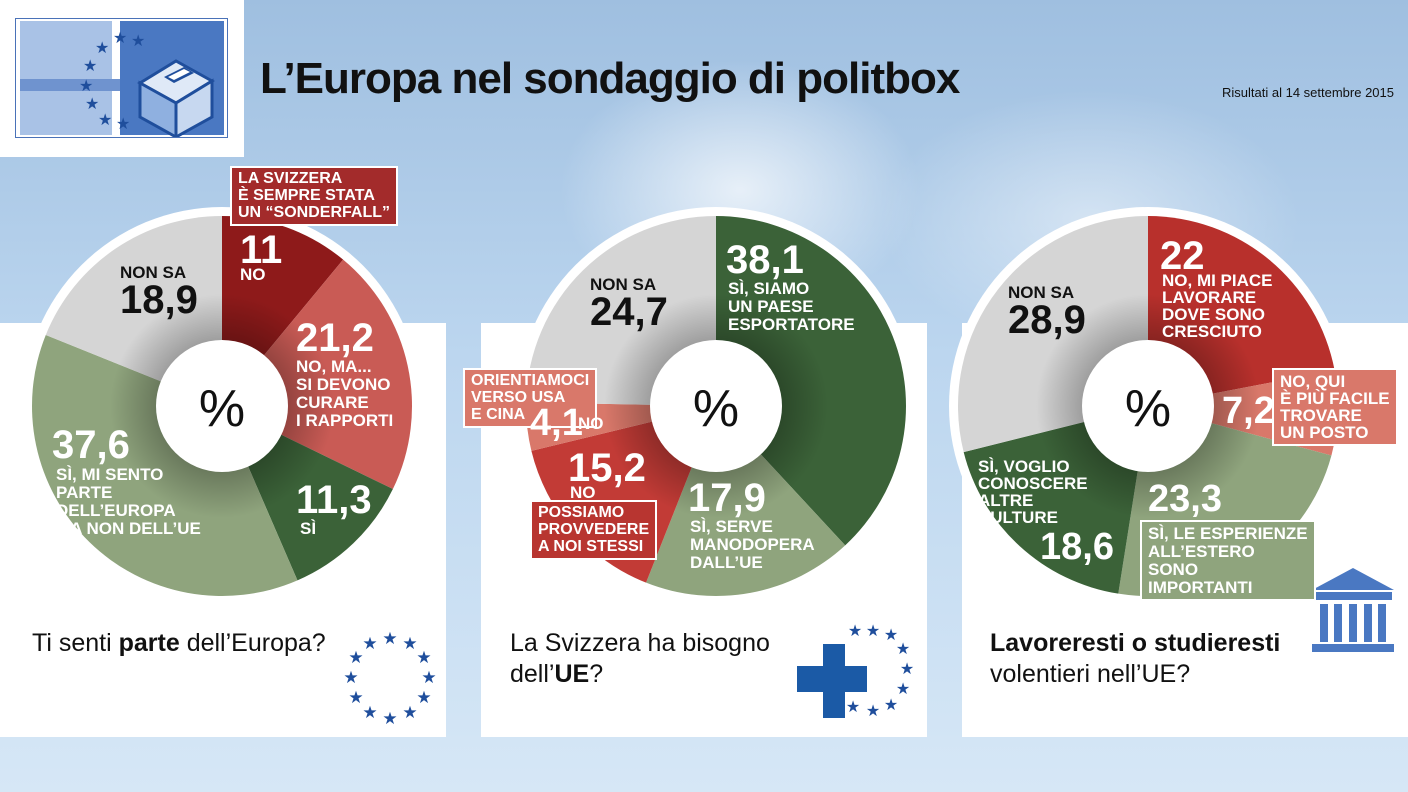  What do you see at coordinates (334, 500) in the screenshot?
I see `slice-value: 11,3` at bounding box center [334, 500].